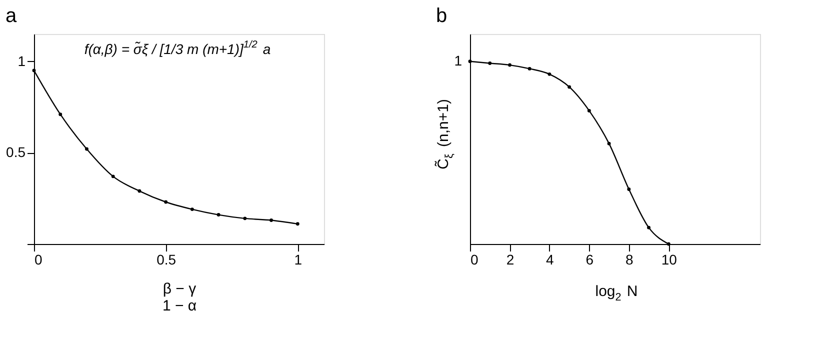 Image resolution: width=817 pixels, height=356 pixels. What do you see at coordinates (630, 260) in the screenshot?
I see `x-tick-label: 8` at bounding box center [630, 260].